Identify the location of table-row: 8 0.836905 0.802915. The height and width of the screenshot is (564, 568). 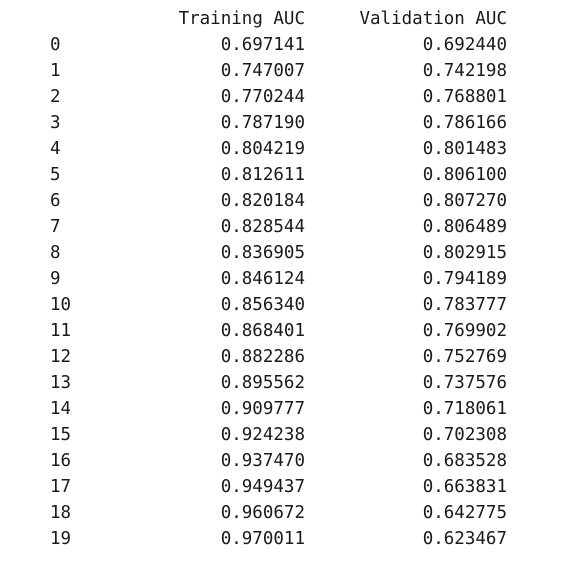
(278, 253).